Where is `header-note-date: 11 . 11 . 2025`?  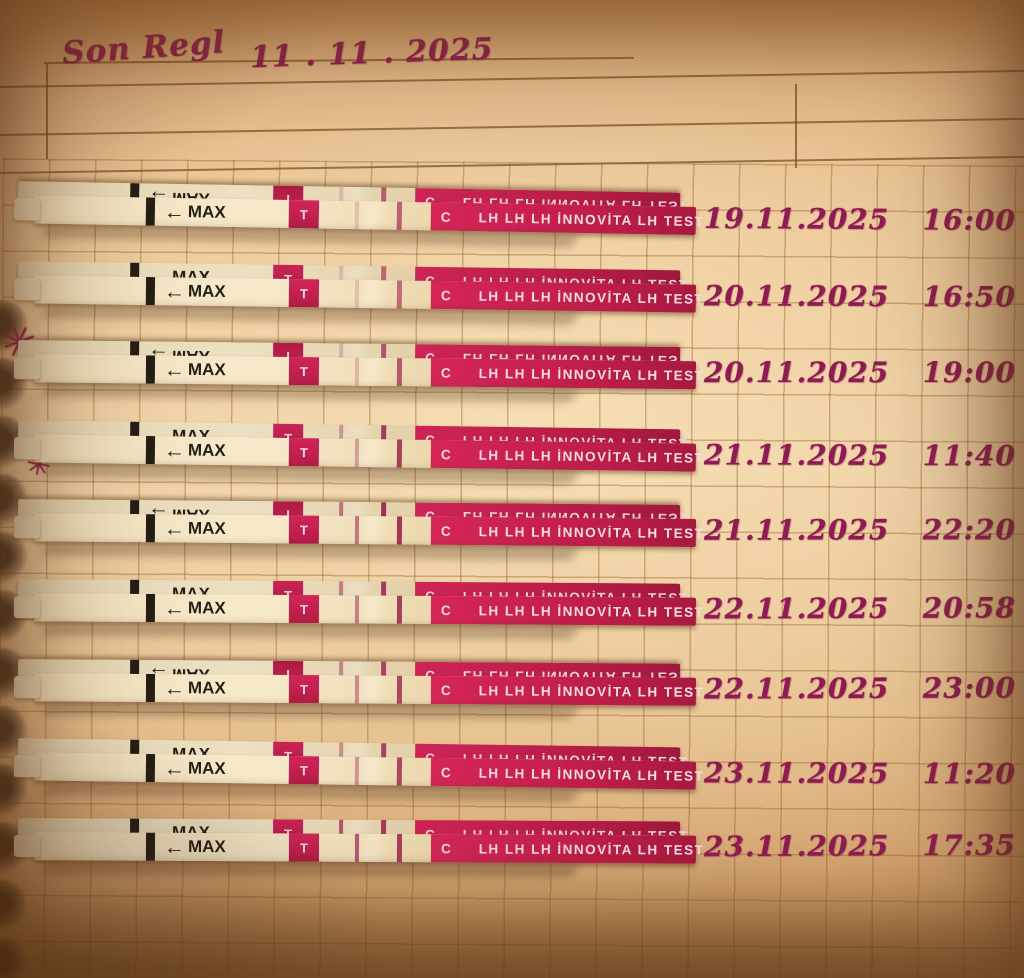 header-note-date: 11 . 11 . 2025 is located at coordinates (372, 53).